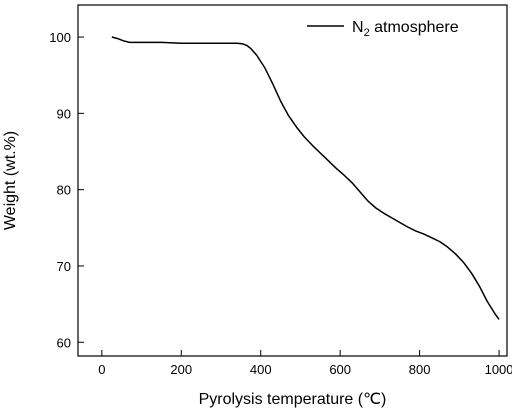 The image size is (512, 410). What do you see at coordinates (64, 190) in the screenshot?
I see `y-tick-label: 80` at bounding box center [64, 190].